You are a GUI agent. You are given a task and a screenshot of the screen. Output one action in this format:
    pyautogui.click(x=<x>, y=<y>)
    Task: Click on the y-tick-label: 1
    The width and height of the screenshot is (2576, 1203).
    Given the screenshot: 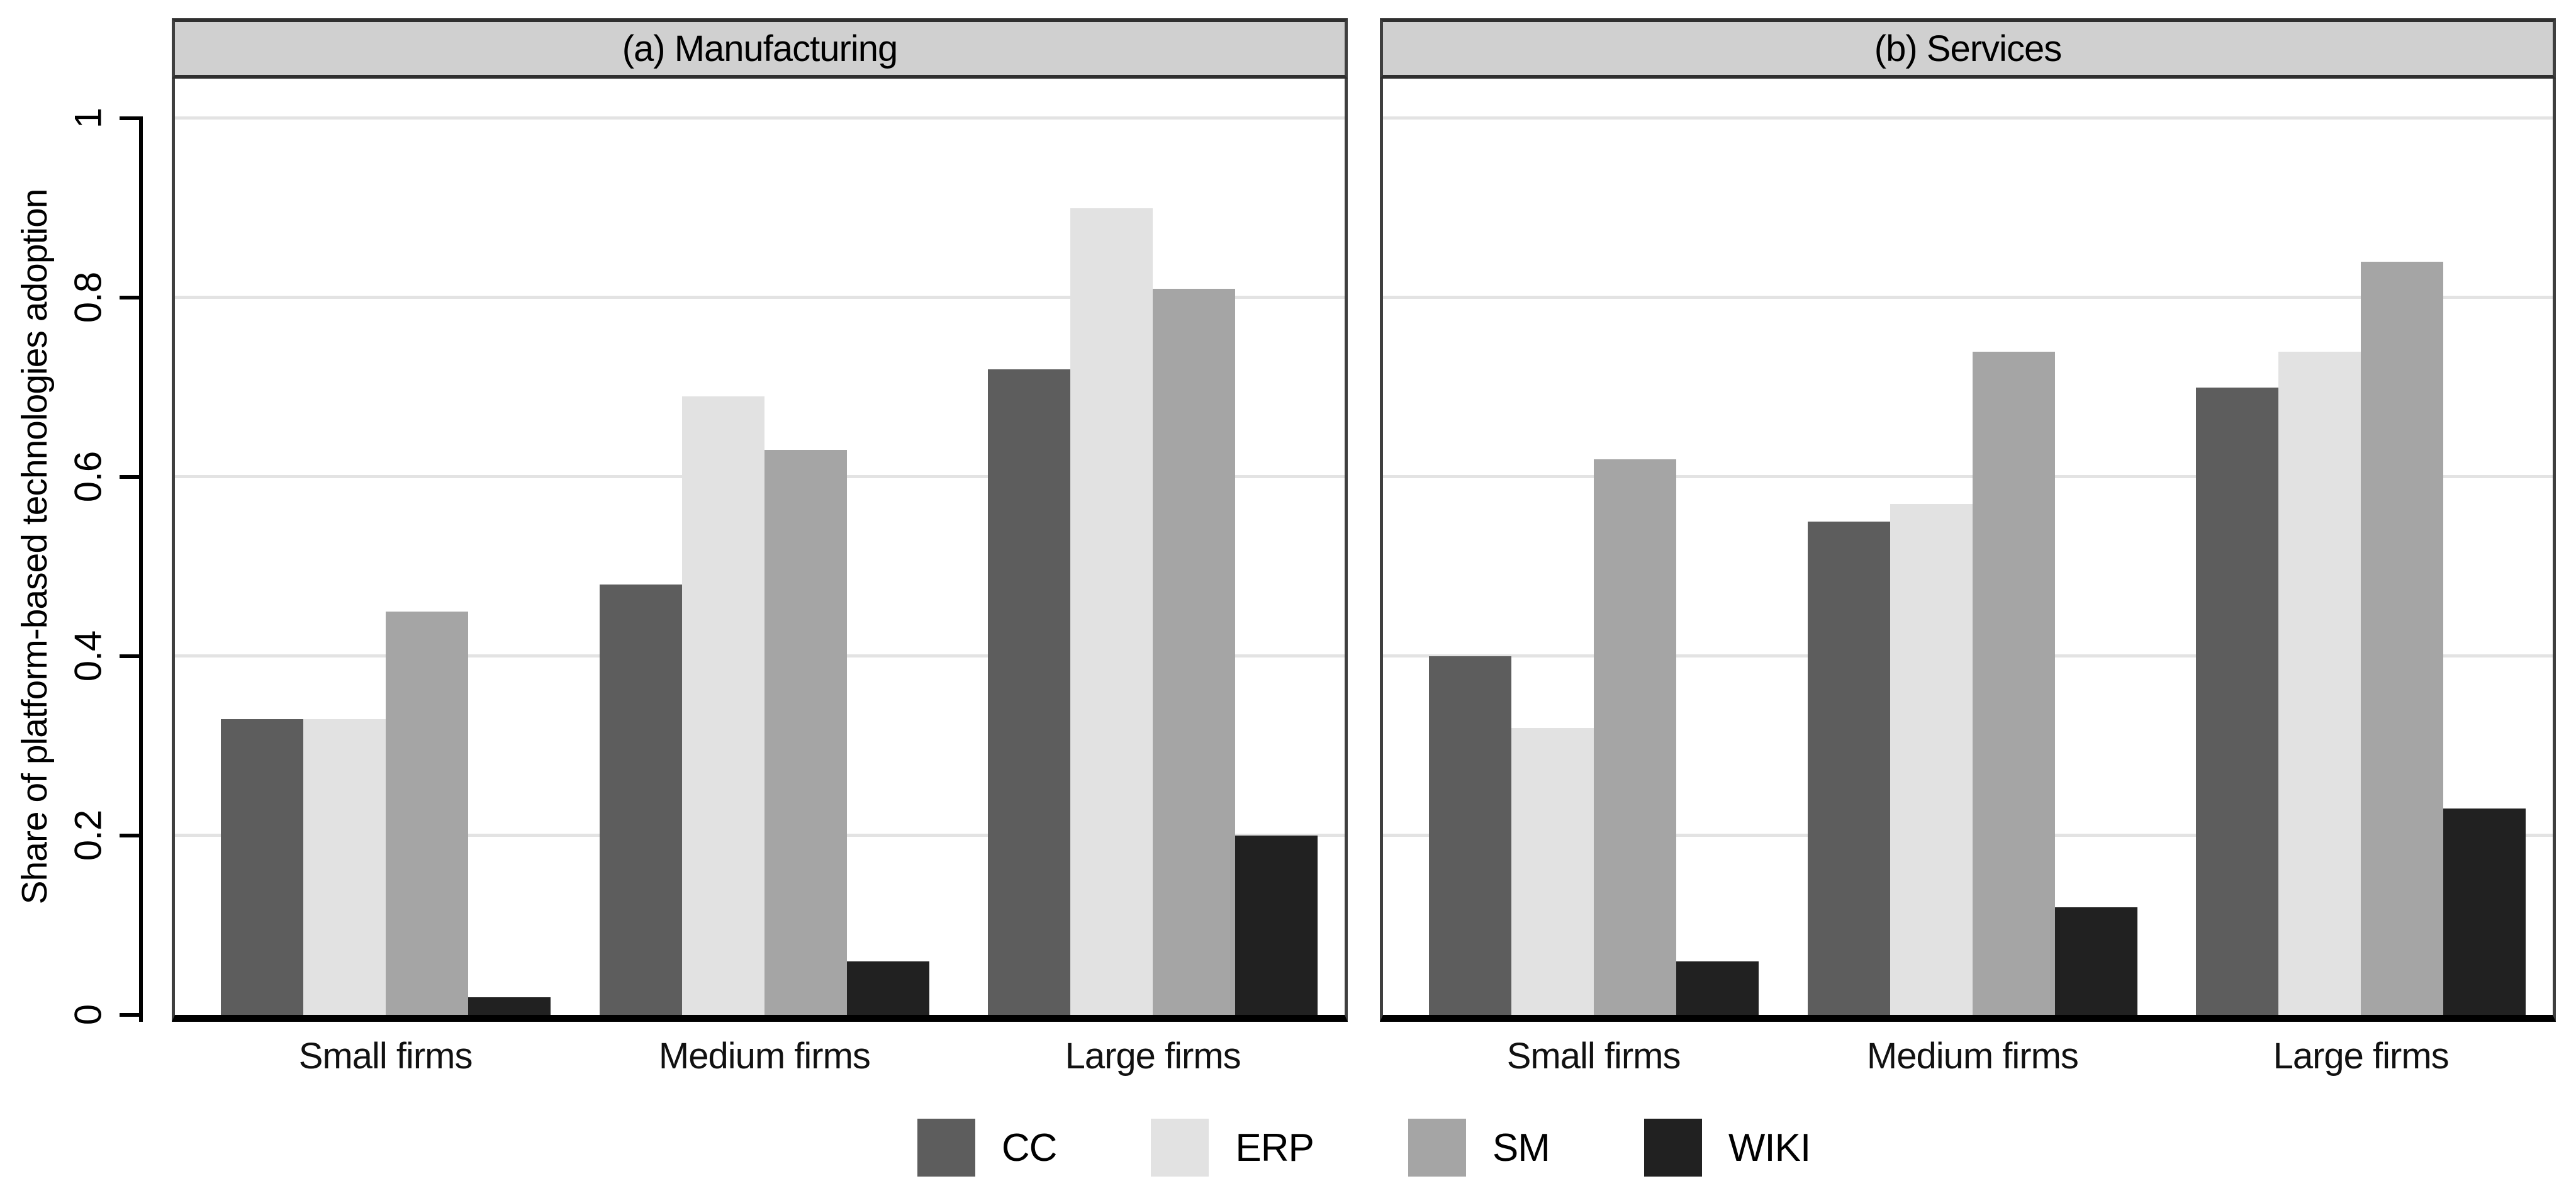 What is the action you would take?
    pyautogui.click(x=88, y=118)
    